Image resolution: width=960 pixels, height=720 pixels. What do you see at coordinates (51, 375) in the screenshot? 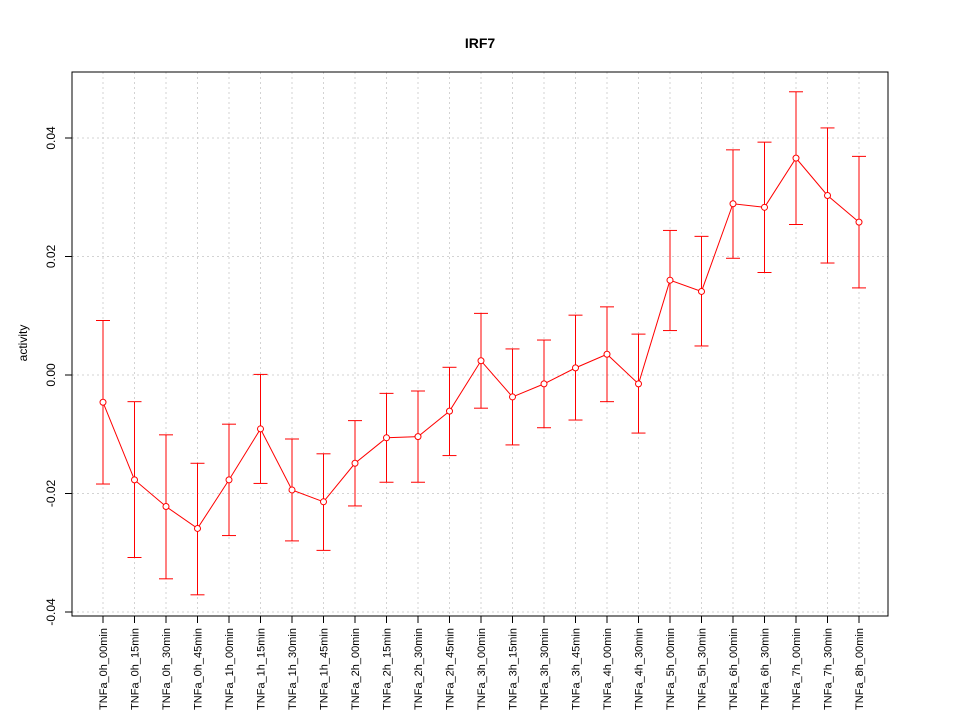
I see `y-tick-label: 0.00` at bounding box center [51, 375].